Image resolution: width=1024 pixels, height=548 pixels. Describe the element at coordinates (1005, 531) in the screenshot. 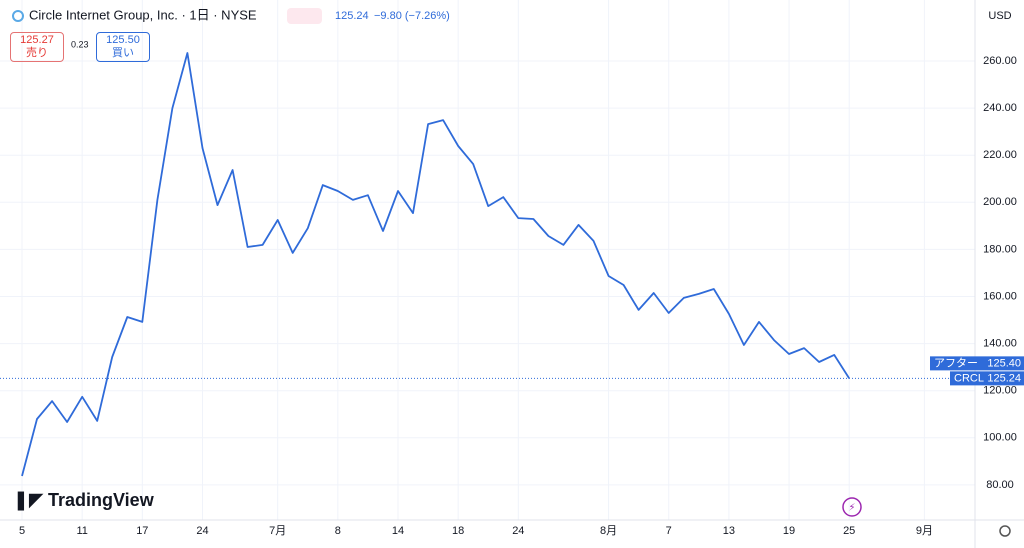

I see `settings-icon` at that location.